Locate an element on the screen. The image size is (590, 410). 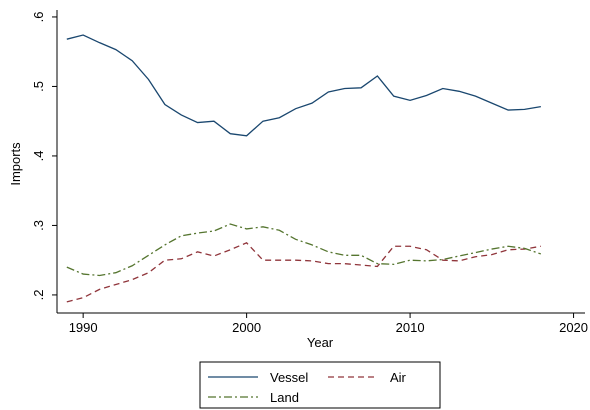
x-tick-label: 2020 is located at coordinates (573, 327).